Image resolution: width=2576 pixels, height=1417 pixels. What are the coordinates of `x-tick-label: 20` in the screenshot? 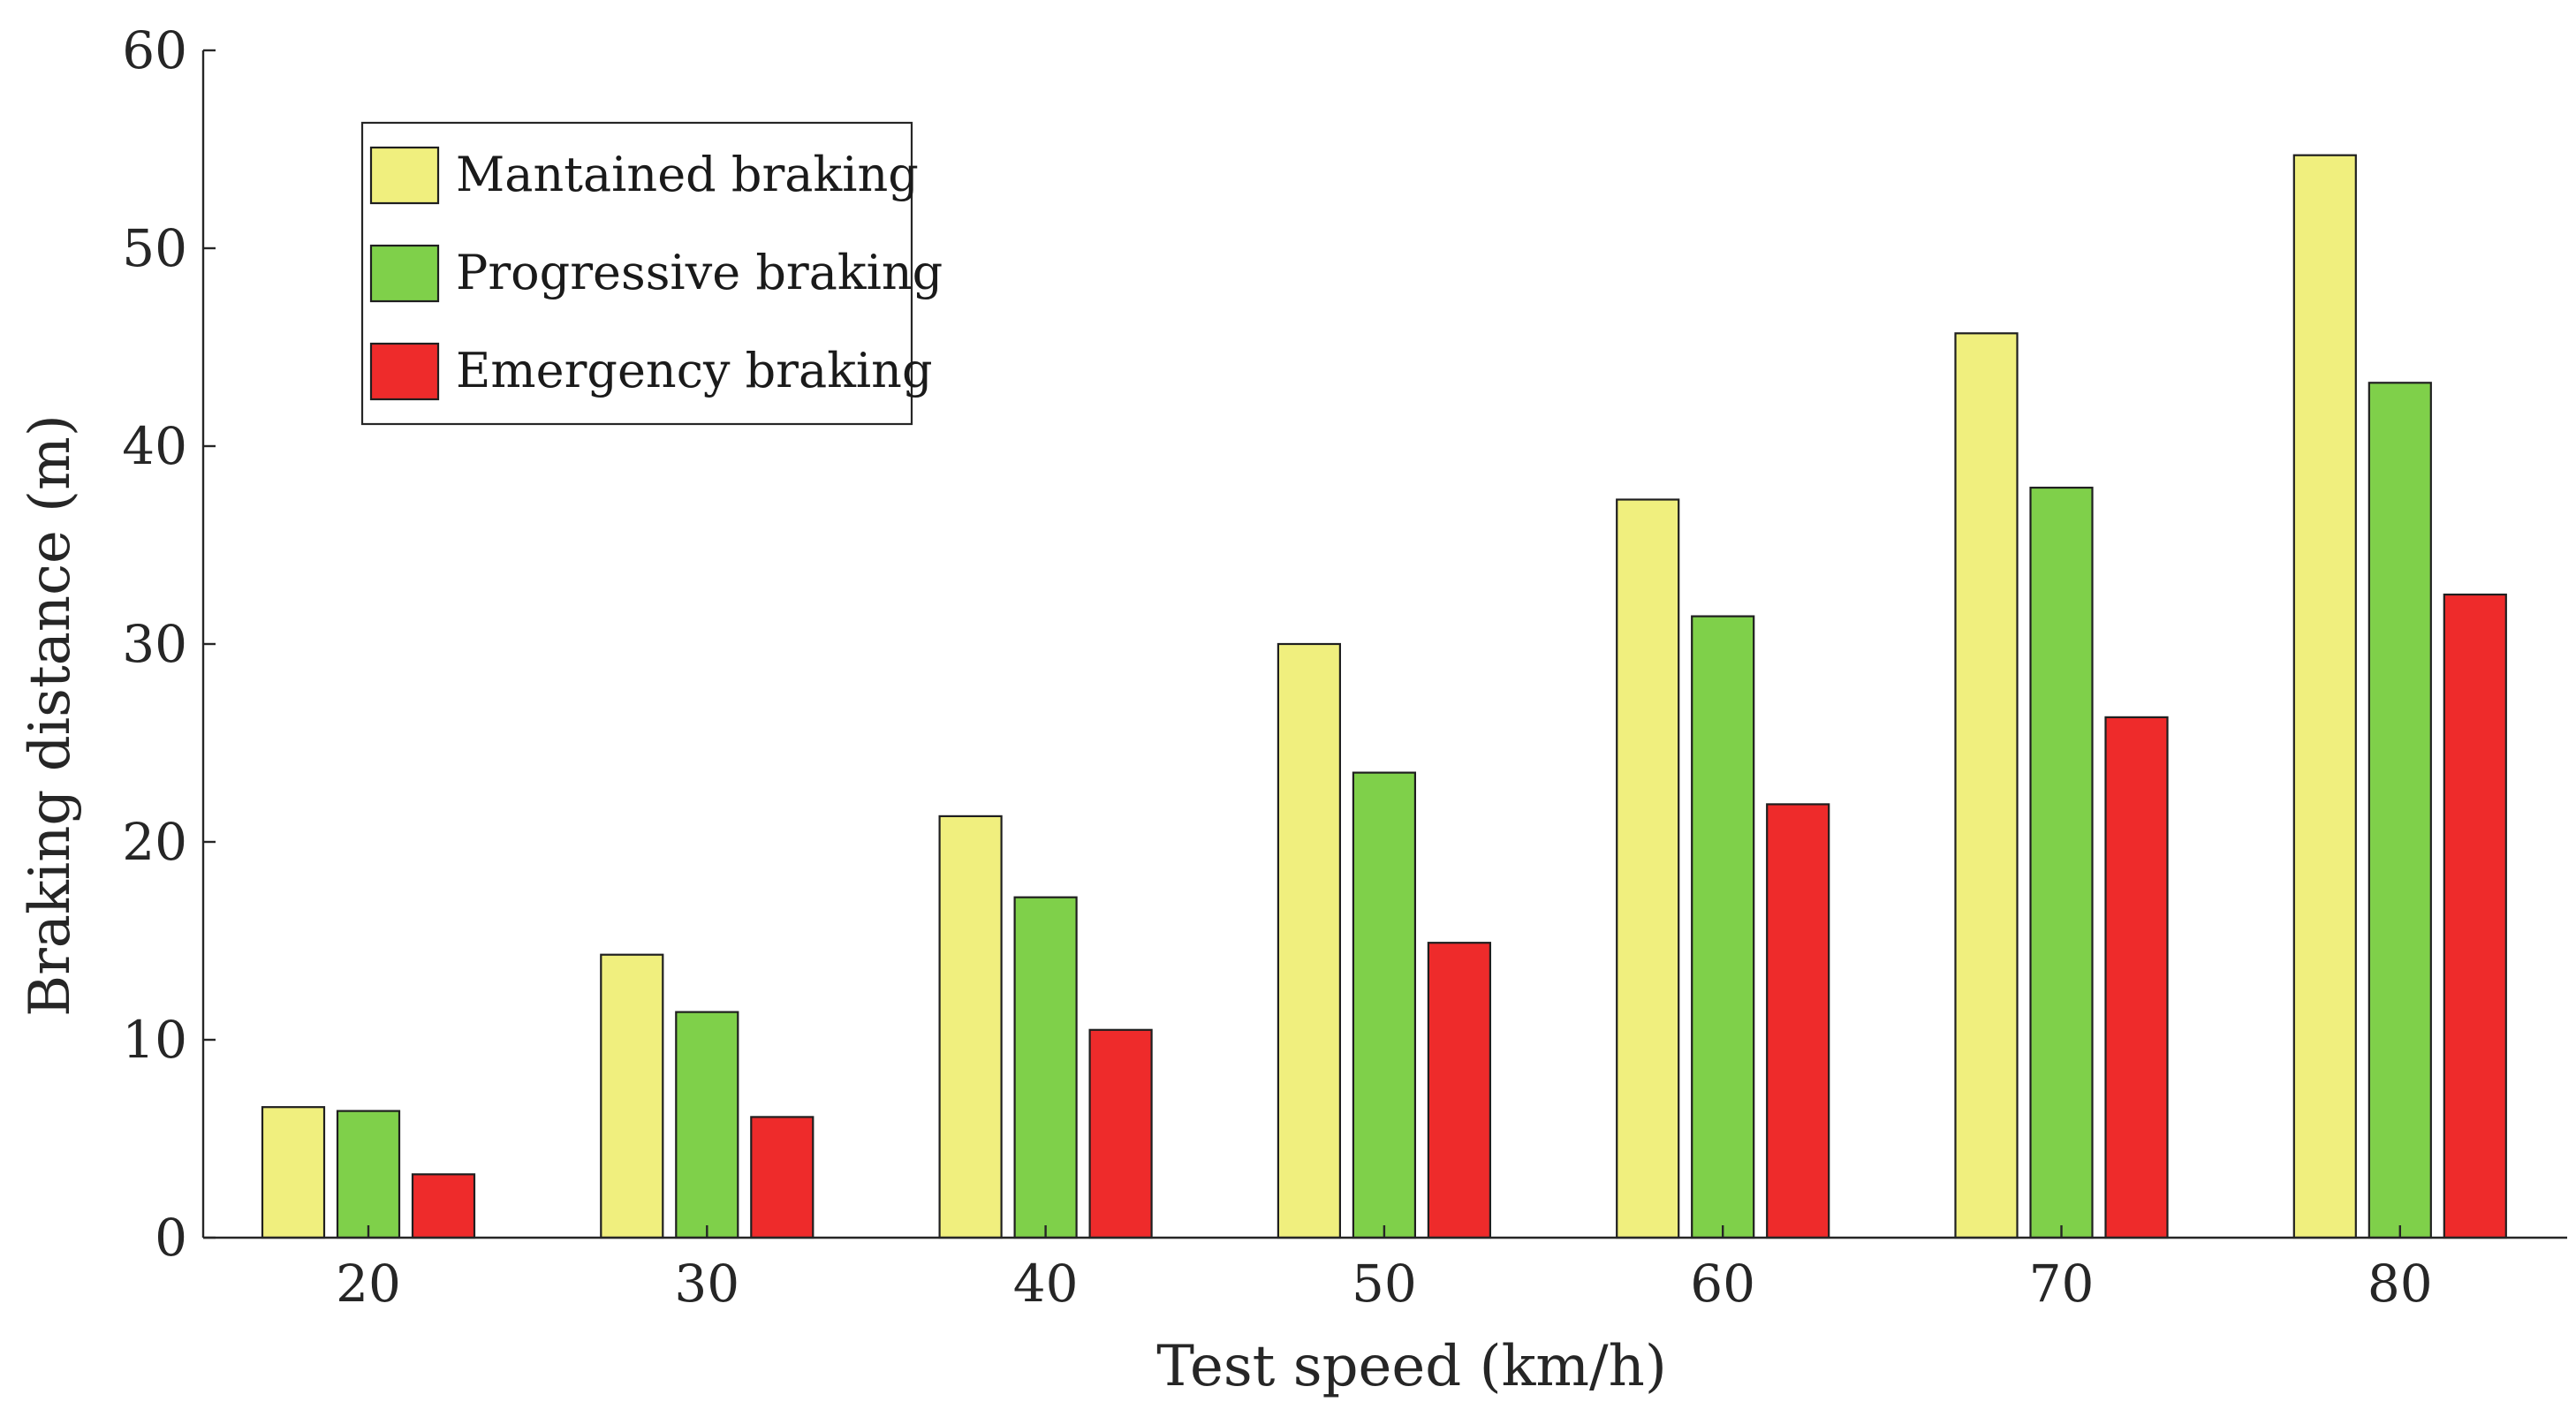 It's located at (369, 1284).